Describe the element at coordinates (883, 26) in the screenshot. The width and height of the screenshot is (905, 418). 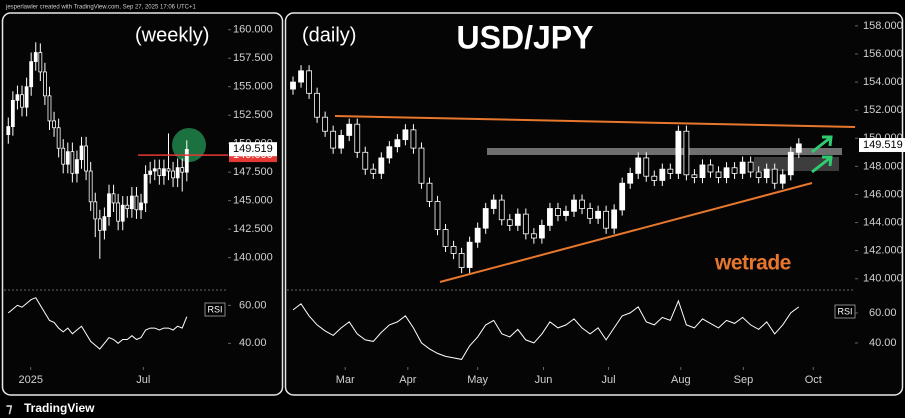
I see `y-tick-label: 158.000` at that location.